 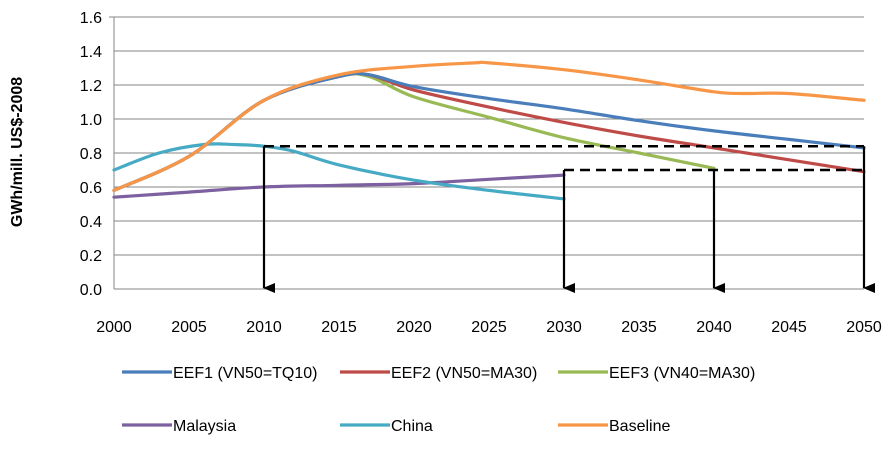 I want to click on x-tick-label: 2025, so click(x=489, y=327).